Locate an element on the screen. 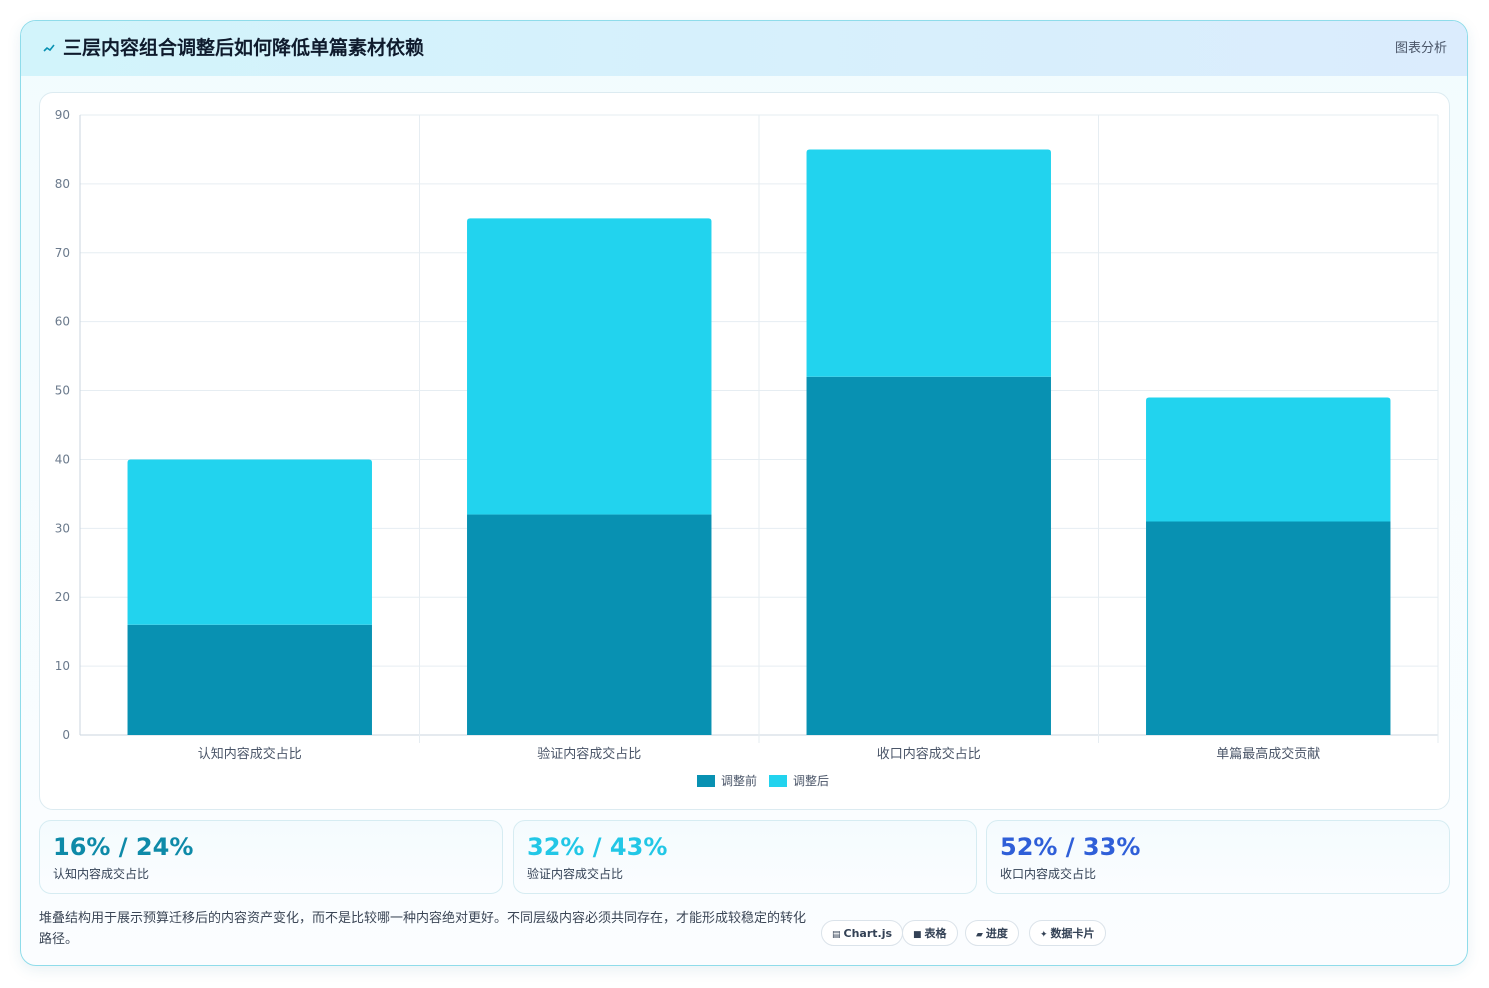 Image resolution: width=1489 pixels, height=988 pixels. trend-icon is located at coordinates (49, 48).